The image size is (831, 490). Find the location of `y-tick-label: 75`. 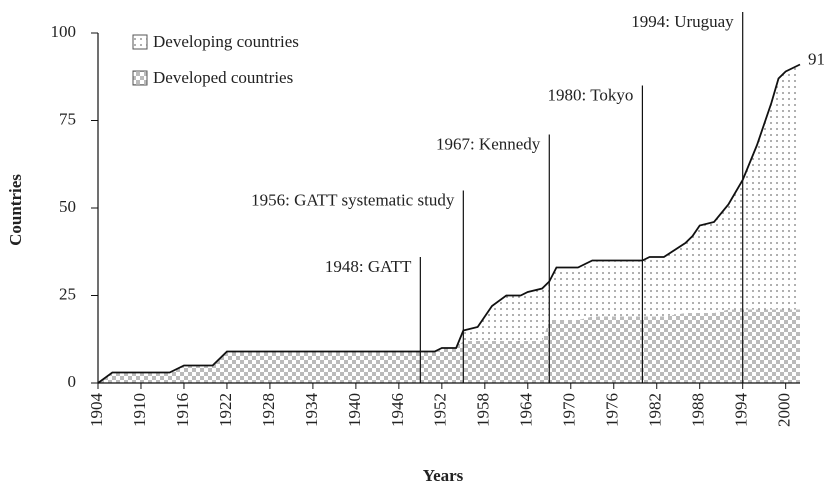

y-tick-label: 75 is located at coordinates (67, 118).